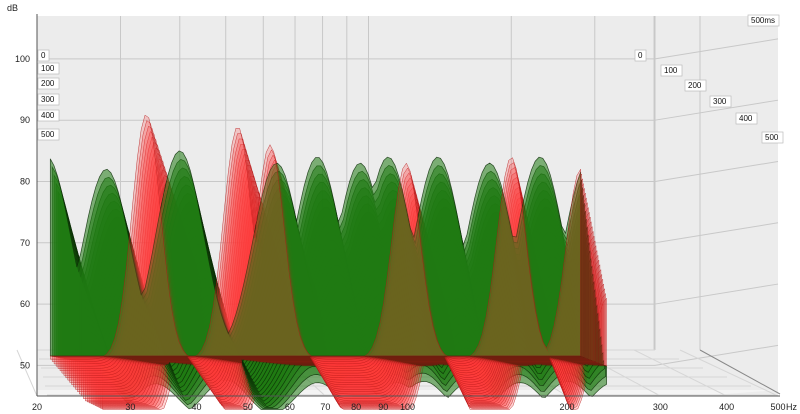 This screenshot has width=800, height=414. What do you see at coordinates (25, 304) in the screenshot?
I see `y-tick-label: 60` at bounding box center [25, 304].